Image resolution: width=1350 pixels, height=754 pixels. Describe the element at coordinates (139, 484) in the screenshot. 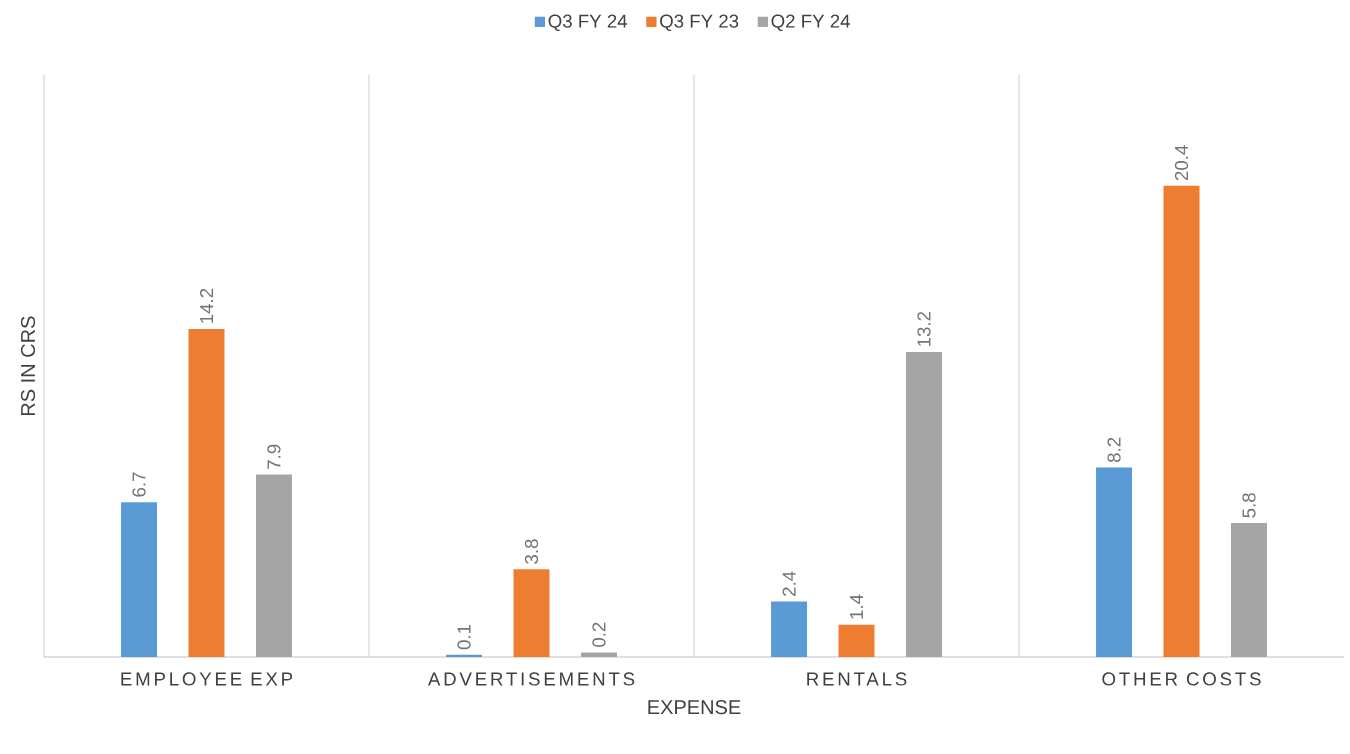

I see `data-label: 6.7` at that location.